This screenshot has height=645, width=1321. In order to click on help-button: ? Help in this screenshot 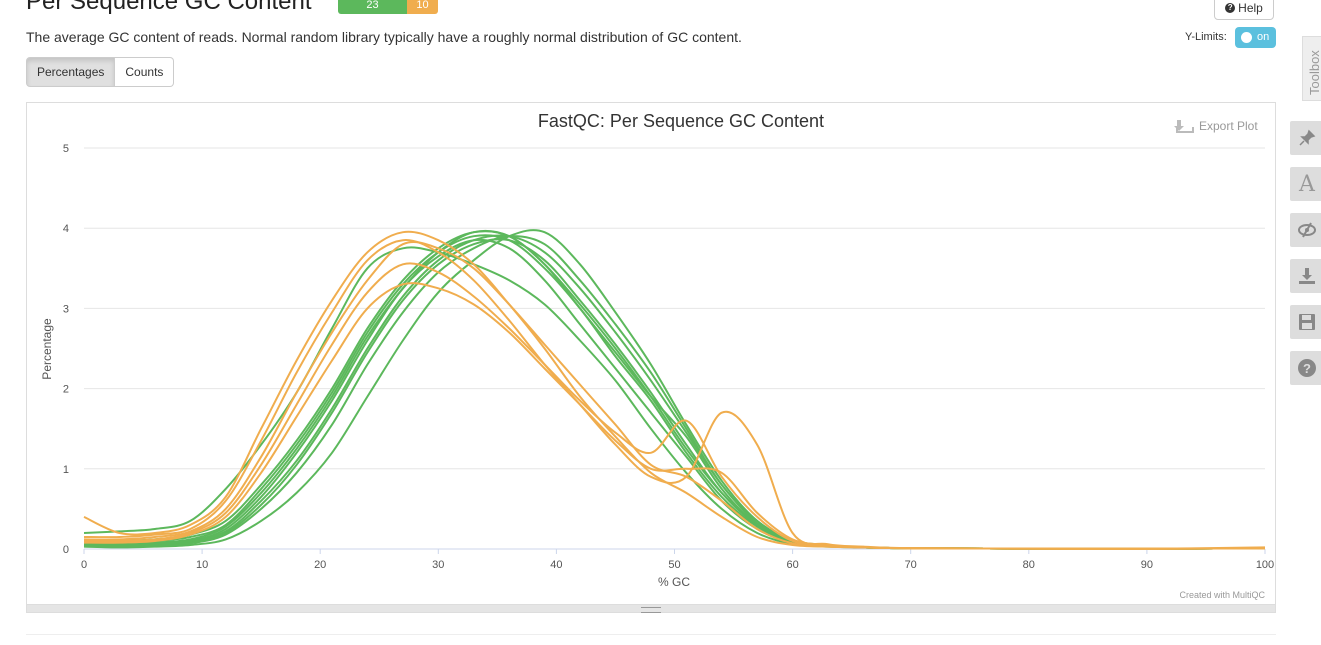, I will do `click(1244, 10)`.